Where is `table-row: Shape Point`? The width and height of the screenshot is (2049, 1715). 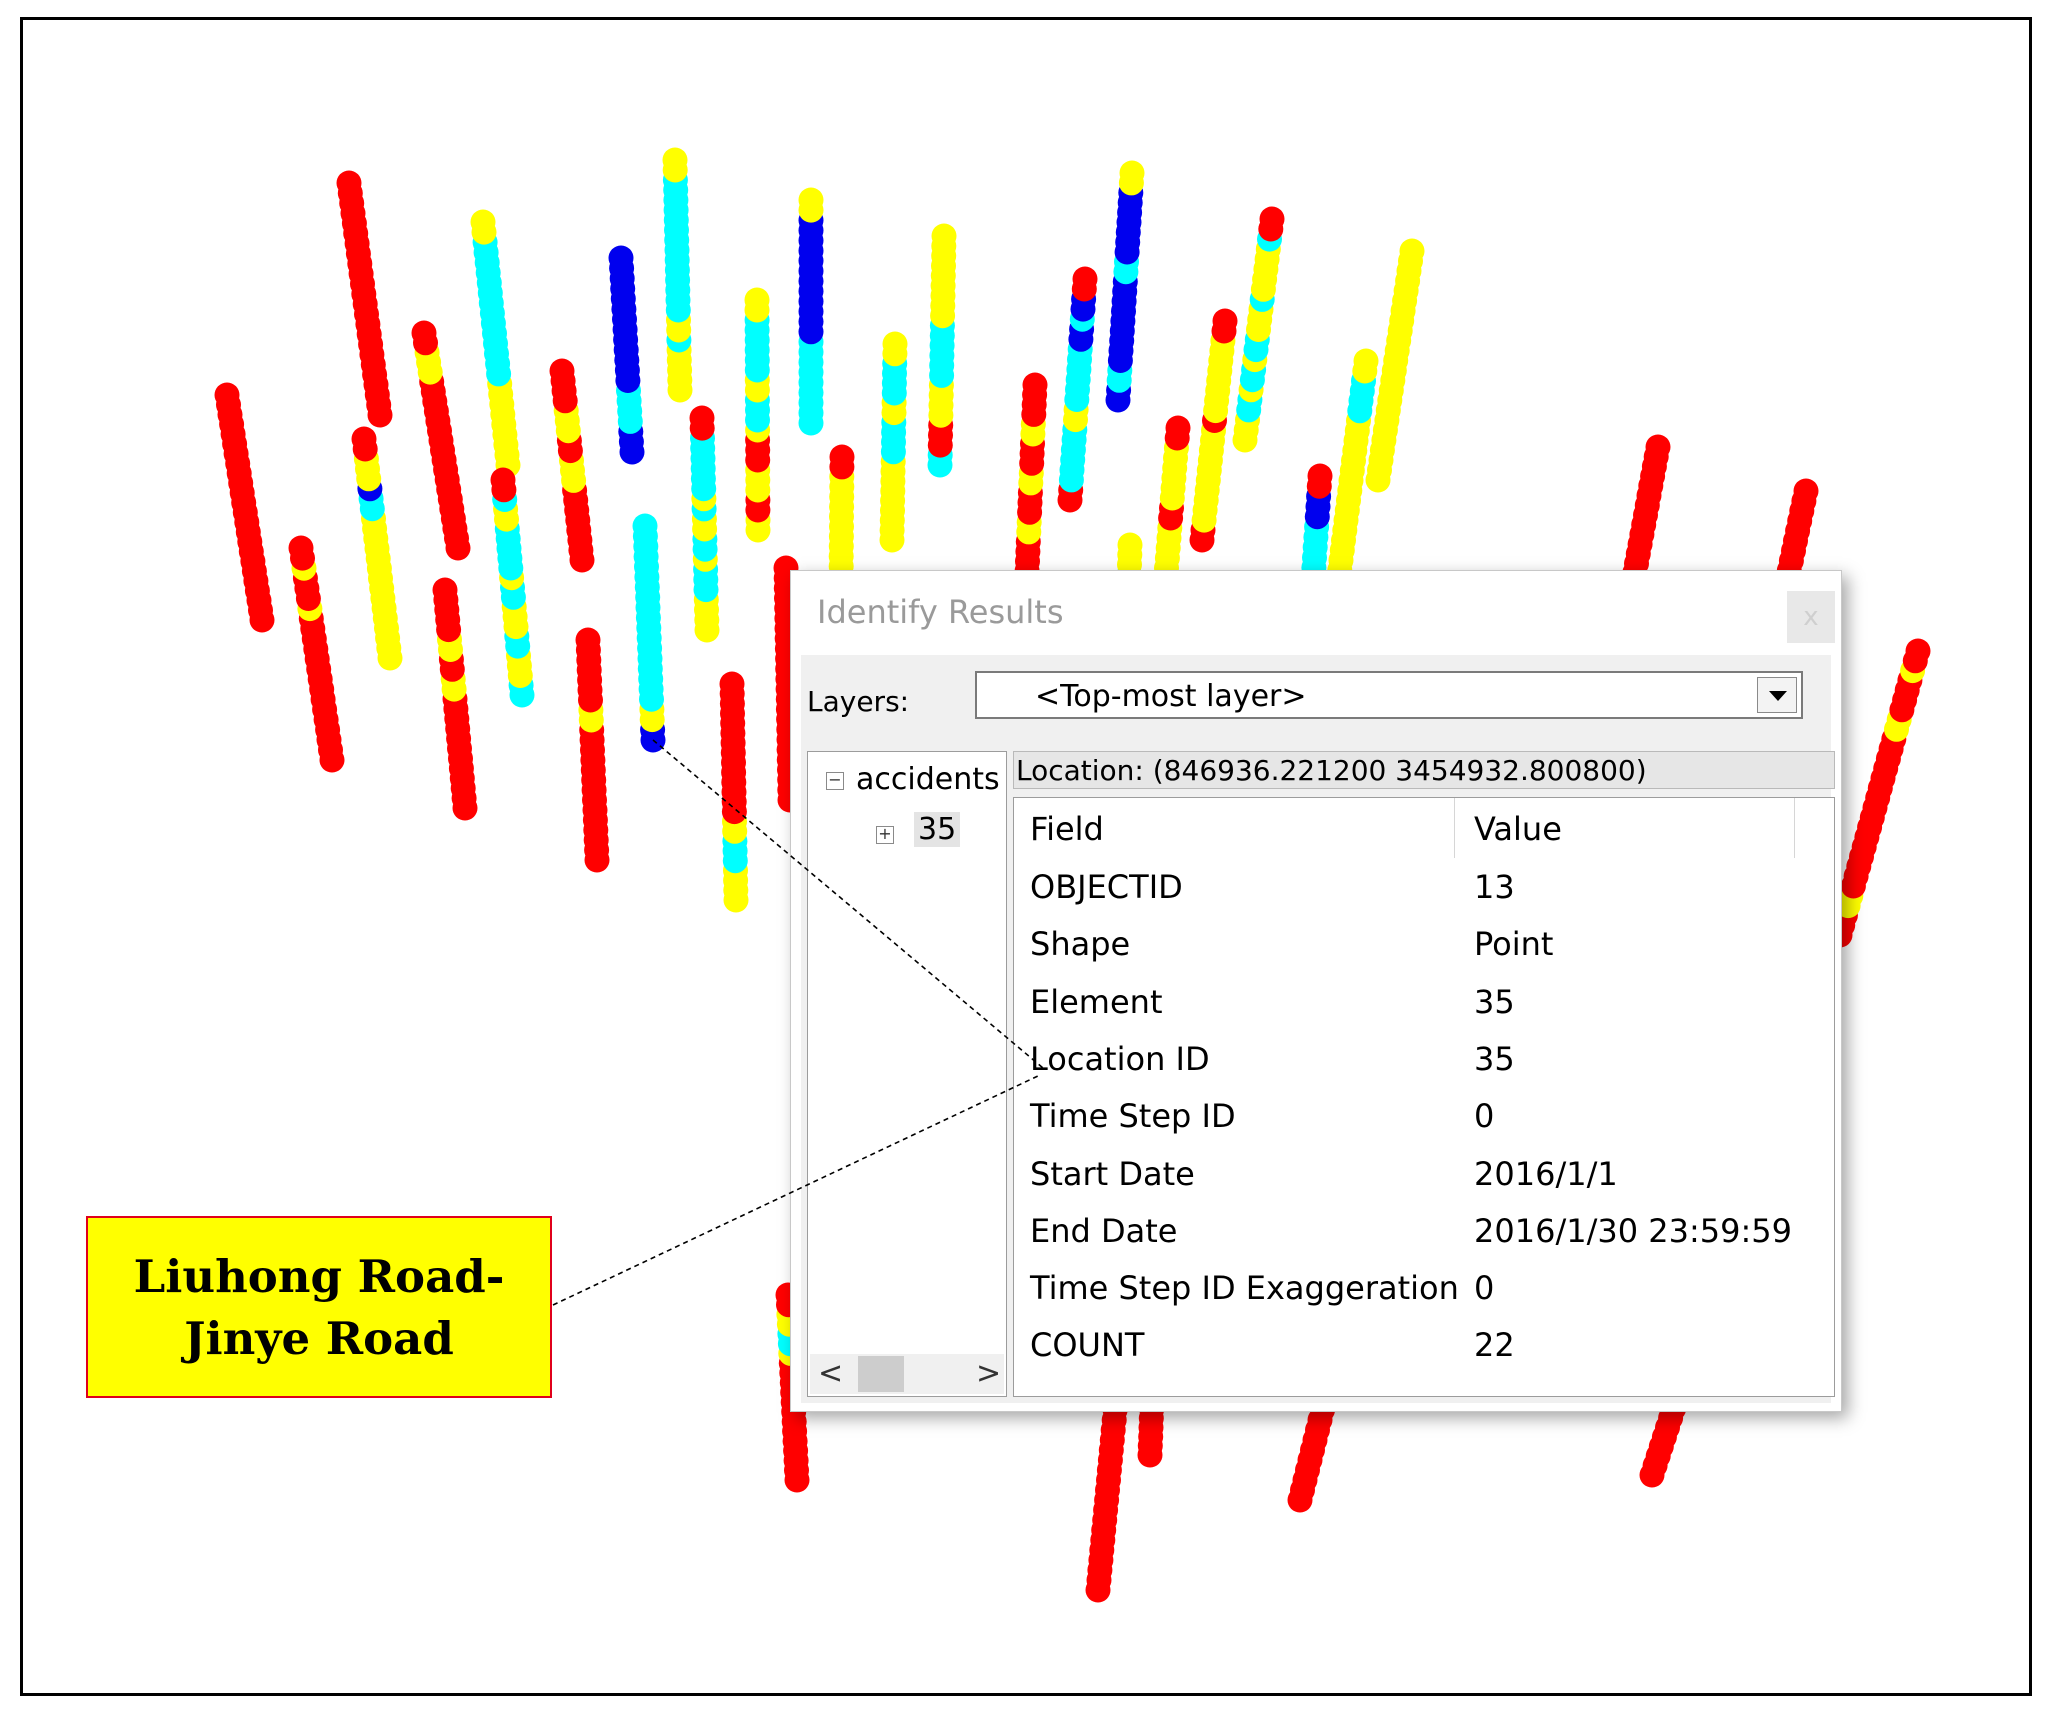
table-row: Shape Point is located at coordinates (1424, 953).